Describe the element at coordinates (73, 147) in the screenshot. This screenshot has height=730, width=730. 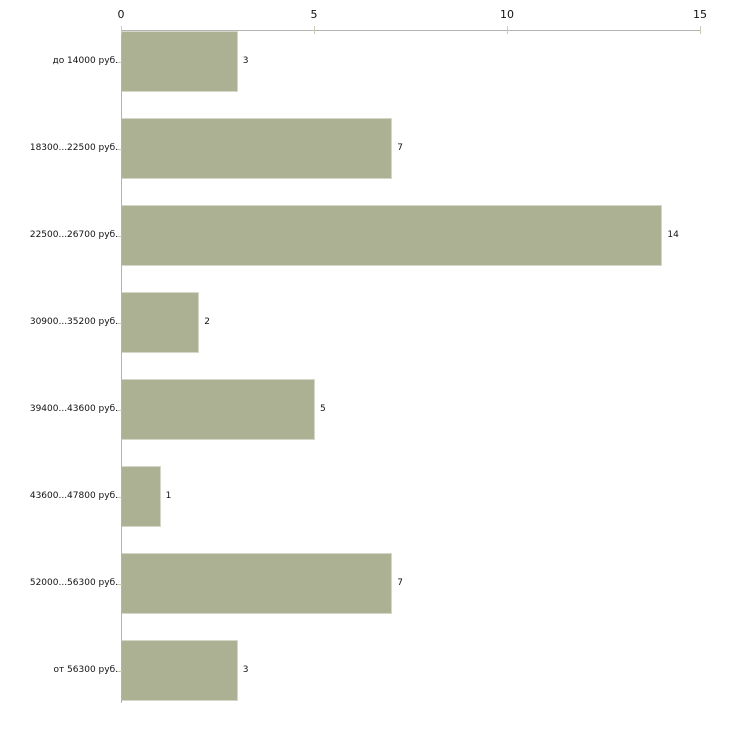
I see `category-label: 18300...22500 руб.` at that location.